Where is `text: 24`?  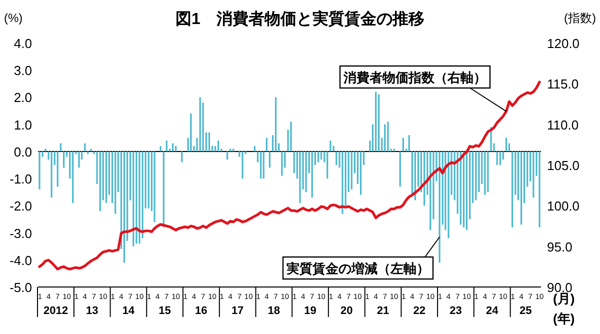
text: 24 is located at coordinates (493, 311).